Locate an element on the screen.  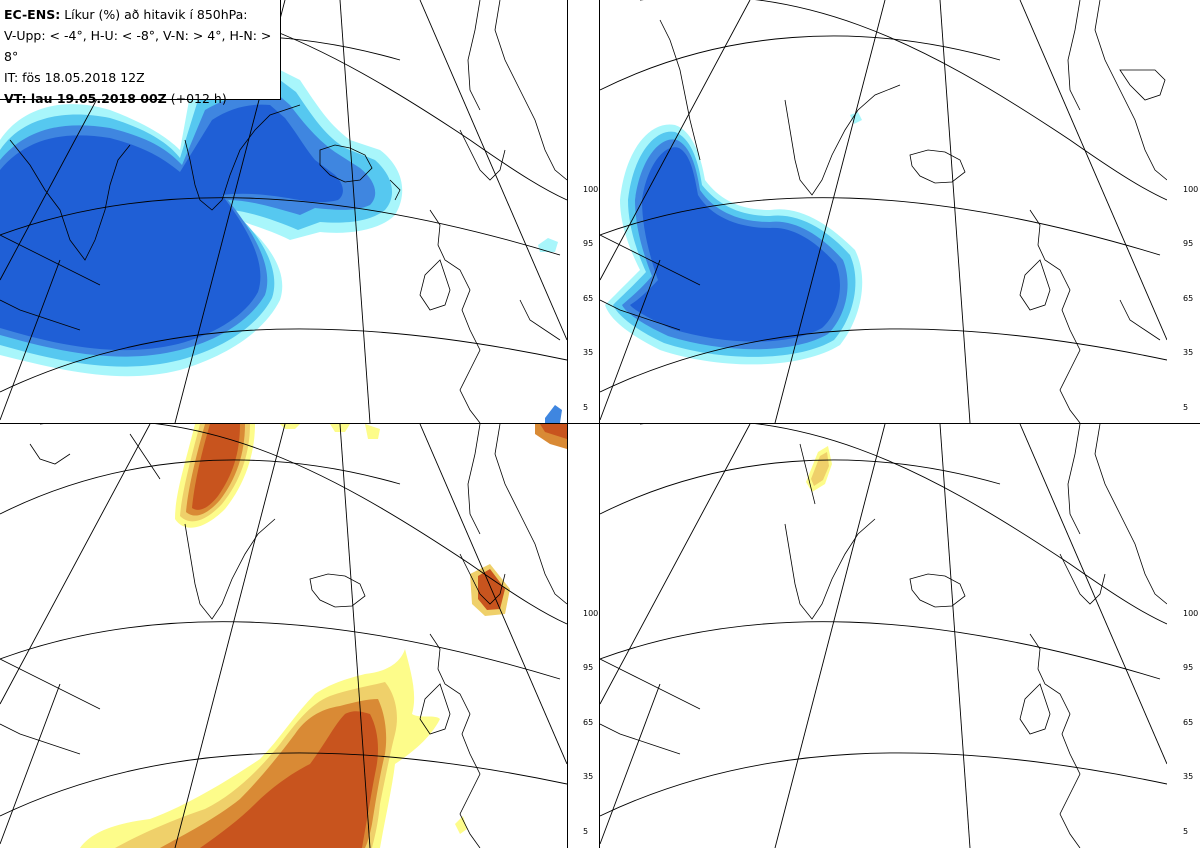
title-line: EC-ENS: Líkur (%) að hitavik í 850hPa: is located at coordinates (140, 14).